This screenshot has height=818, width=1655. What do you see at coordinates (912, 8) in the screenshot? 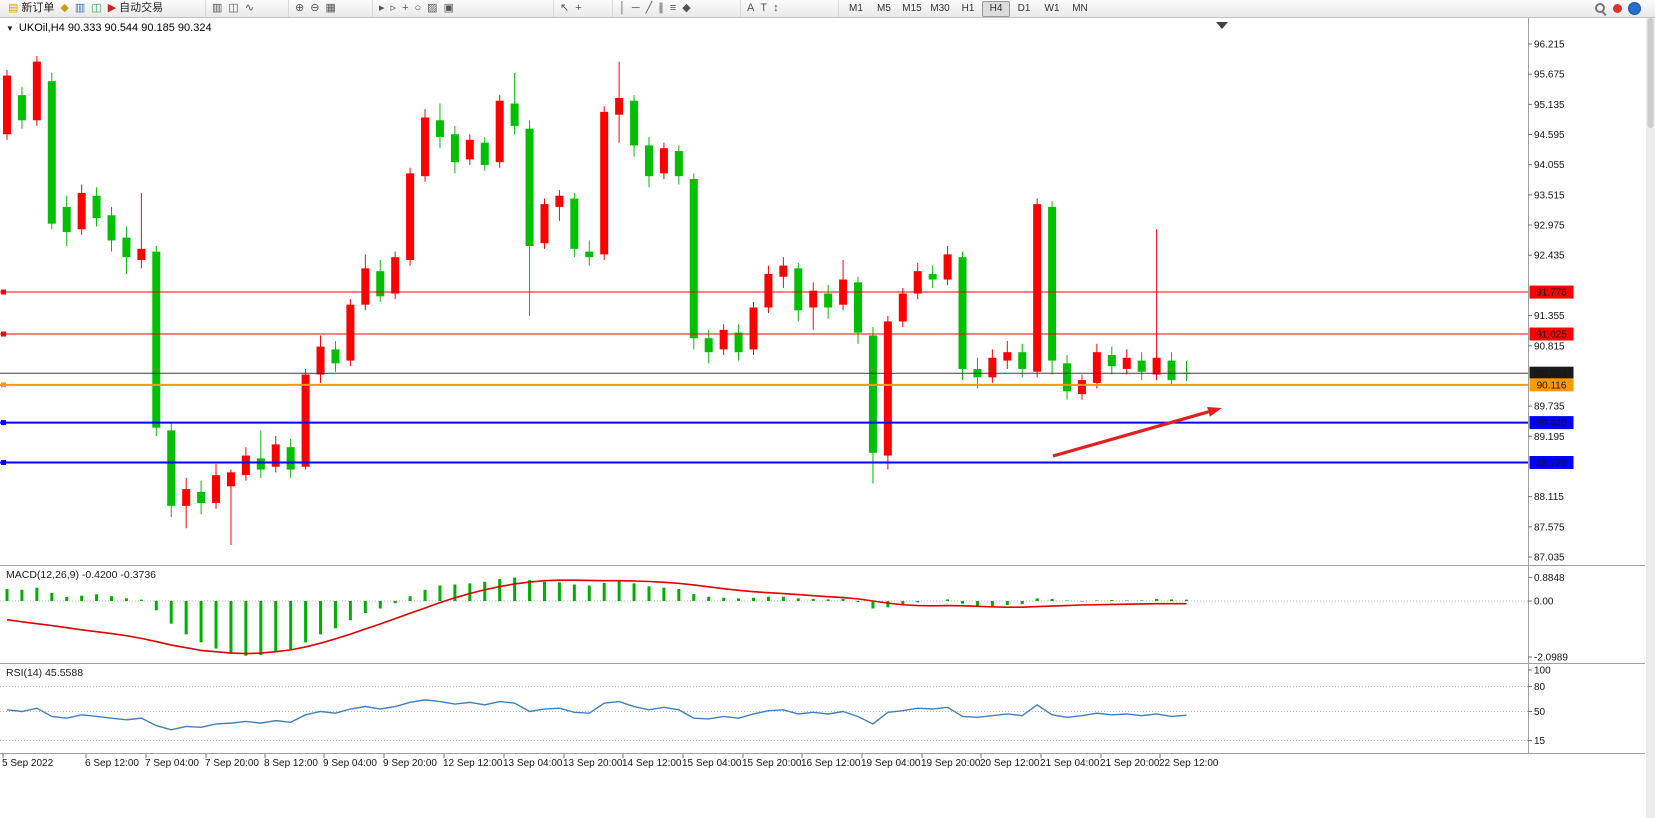
I see `timeframe-button-m15: M15` at bounding box center [912, 8].